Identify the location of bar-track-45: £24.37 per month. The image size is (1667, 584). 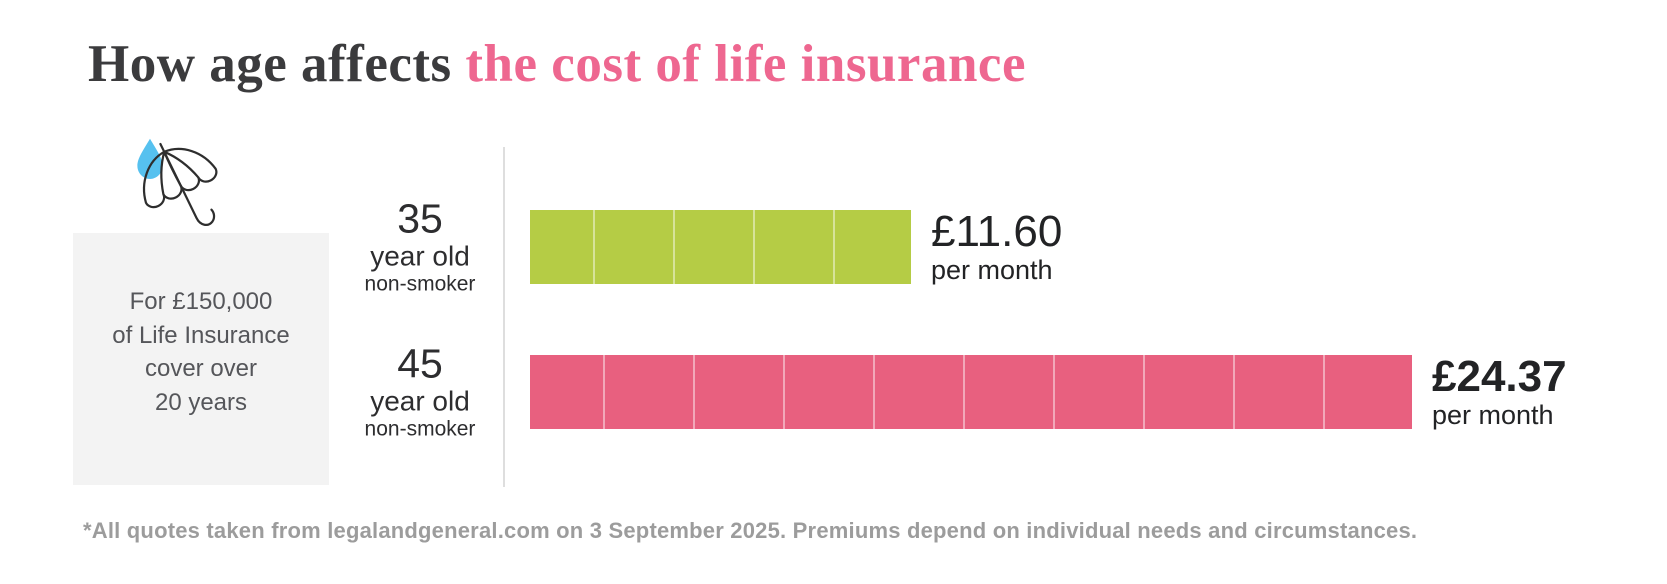
(1048, 392).